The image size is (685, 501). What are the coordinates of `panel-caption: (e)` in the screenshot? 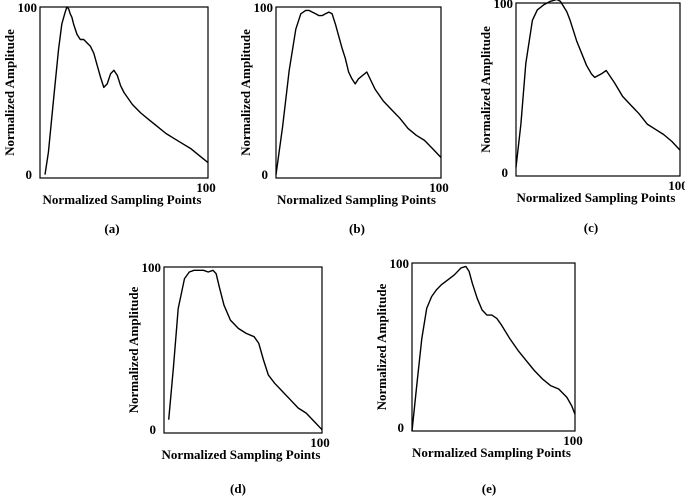 It's located at (489, 488).